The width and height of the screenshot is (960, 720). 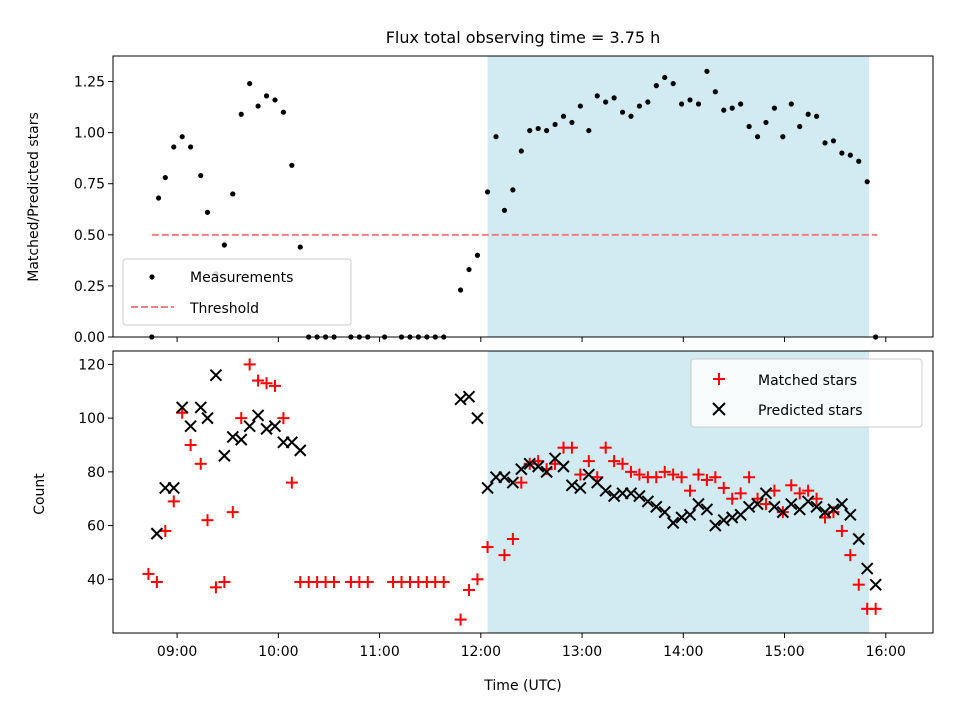 What do you see at coordinates (40, 494) in the screenshot?
I see `y-axis-label-bottom: Count` at bounding box center [40, 494].